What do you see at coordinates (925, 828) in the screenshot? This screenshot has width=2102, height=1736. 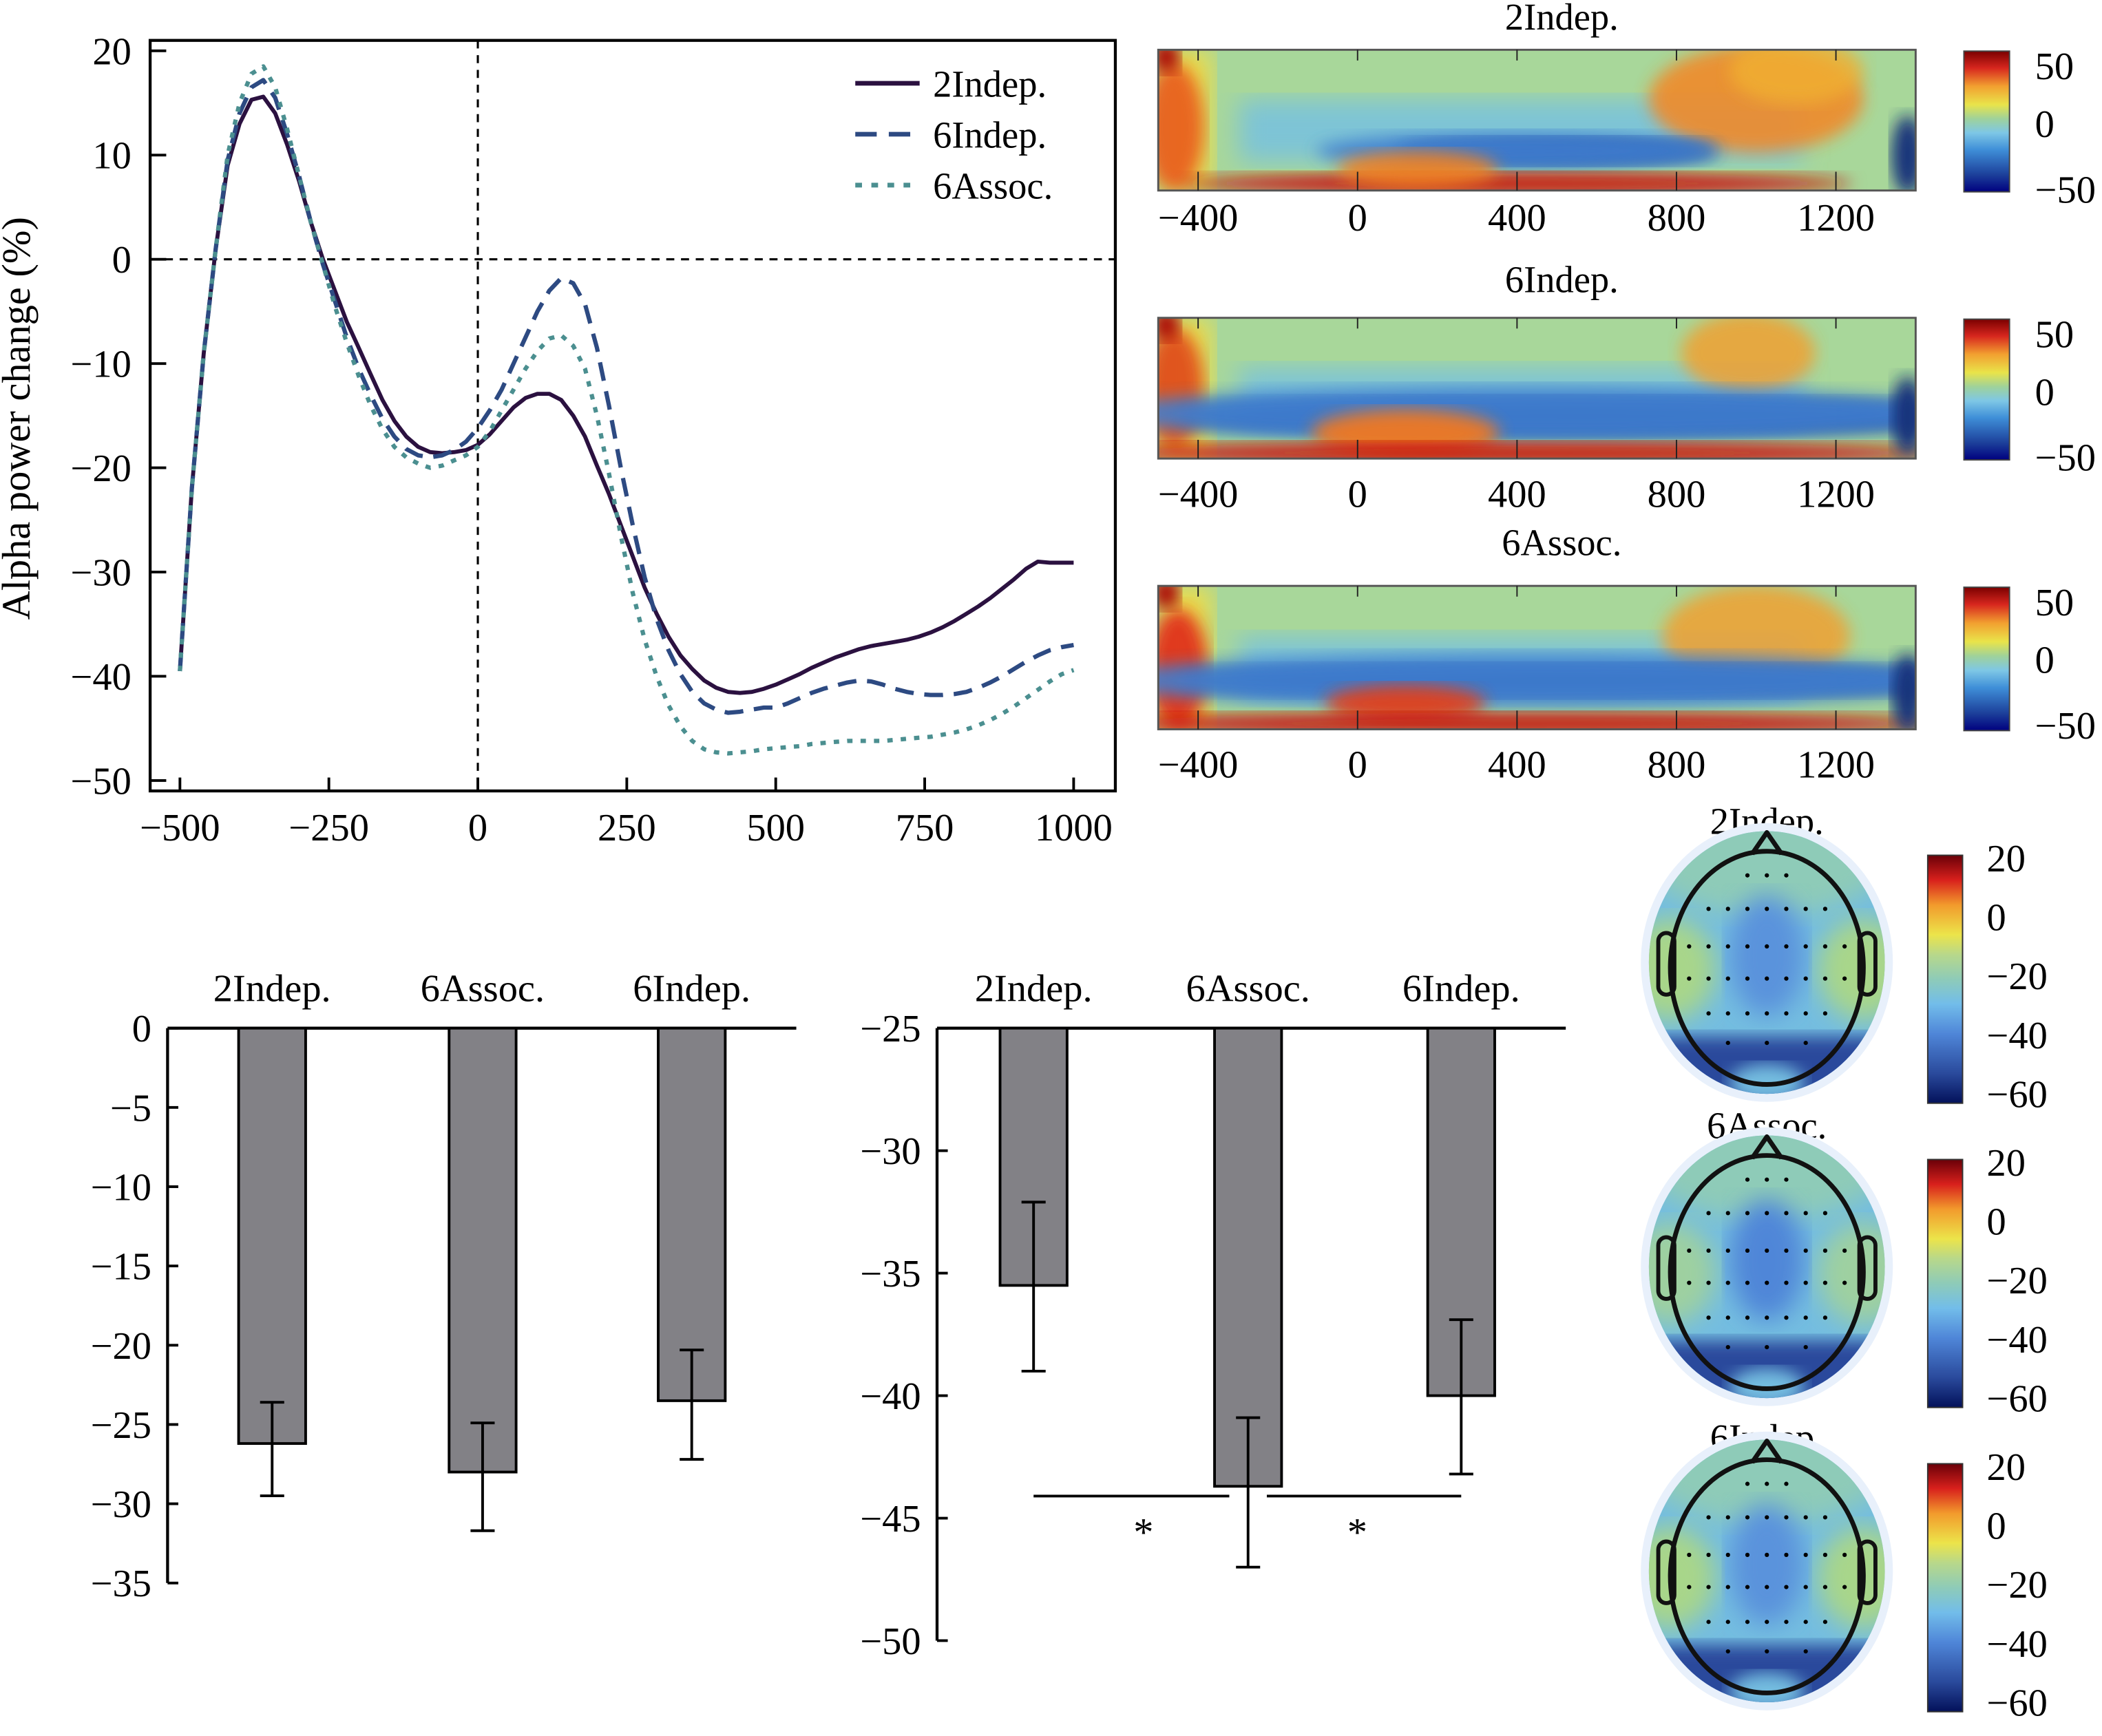 I see `x-tick-label: 750` at bounding box center [925, 828].